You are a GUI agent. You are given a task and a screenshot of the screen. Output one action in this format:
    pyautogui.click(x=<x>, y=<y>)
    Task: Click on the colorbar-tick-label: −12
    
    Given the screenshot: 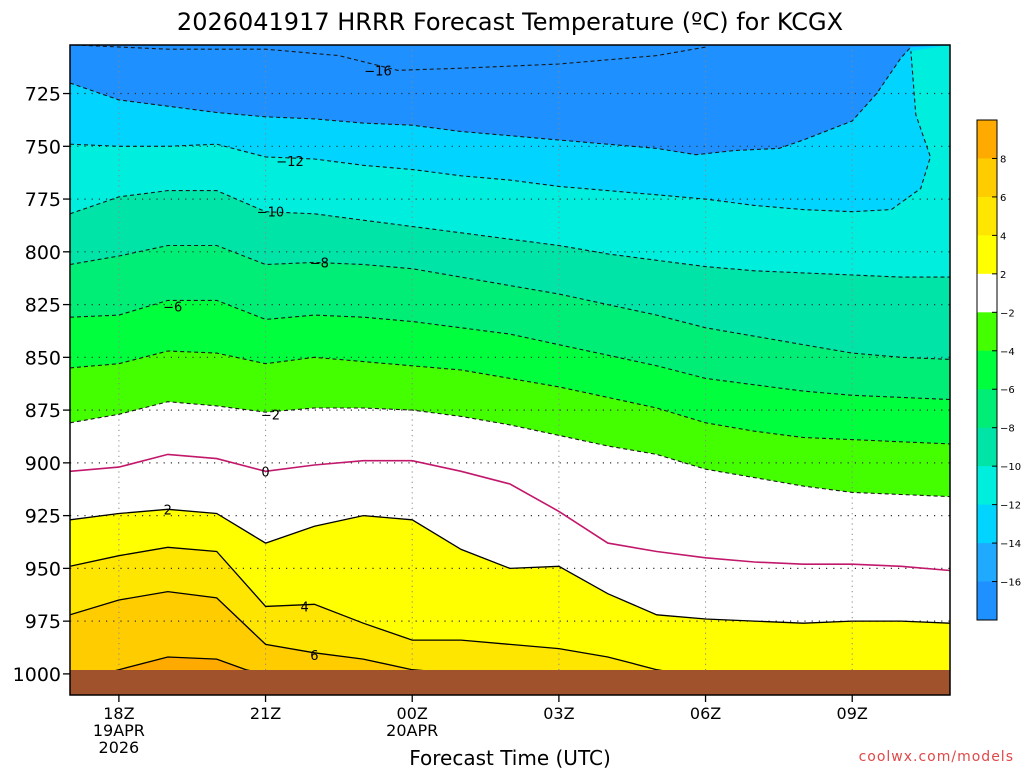 What is the action you would take?
    pyautogui.click(x=1010, y=506)
    